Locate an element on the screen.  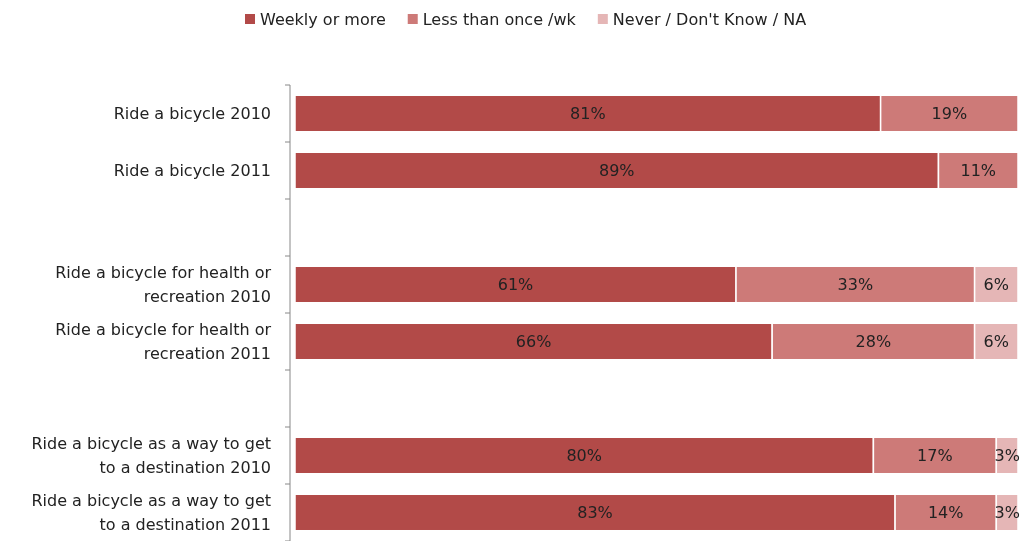
data-label: 33% is located at coordinates (855, 285).